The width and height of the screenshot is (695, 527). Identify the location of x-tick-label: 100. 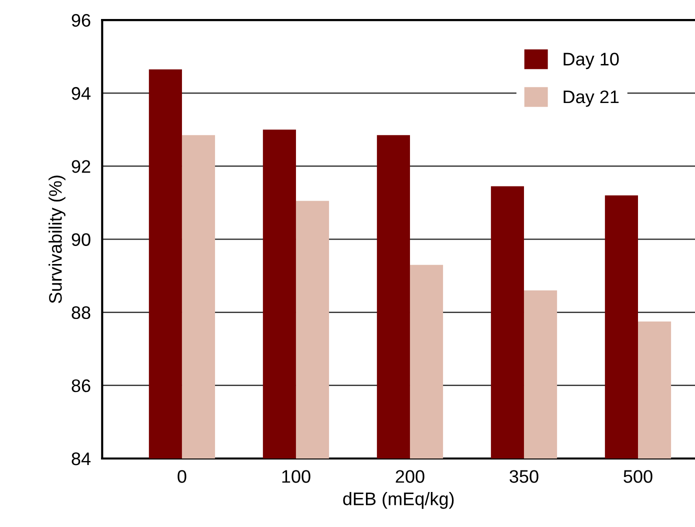
(296, 476).